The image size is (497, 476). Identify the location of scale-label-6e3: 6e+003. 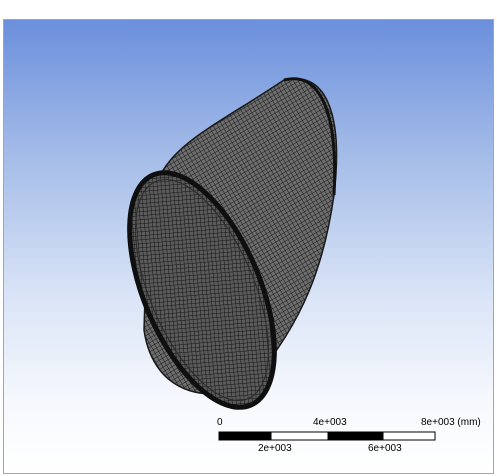
(385, 448).